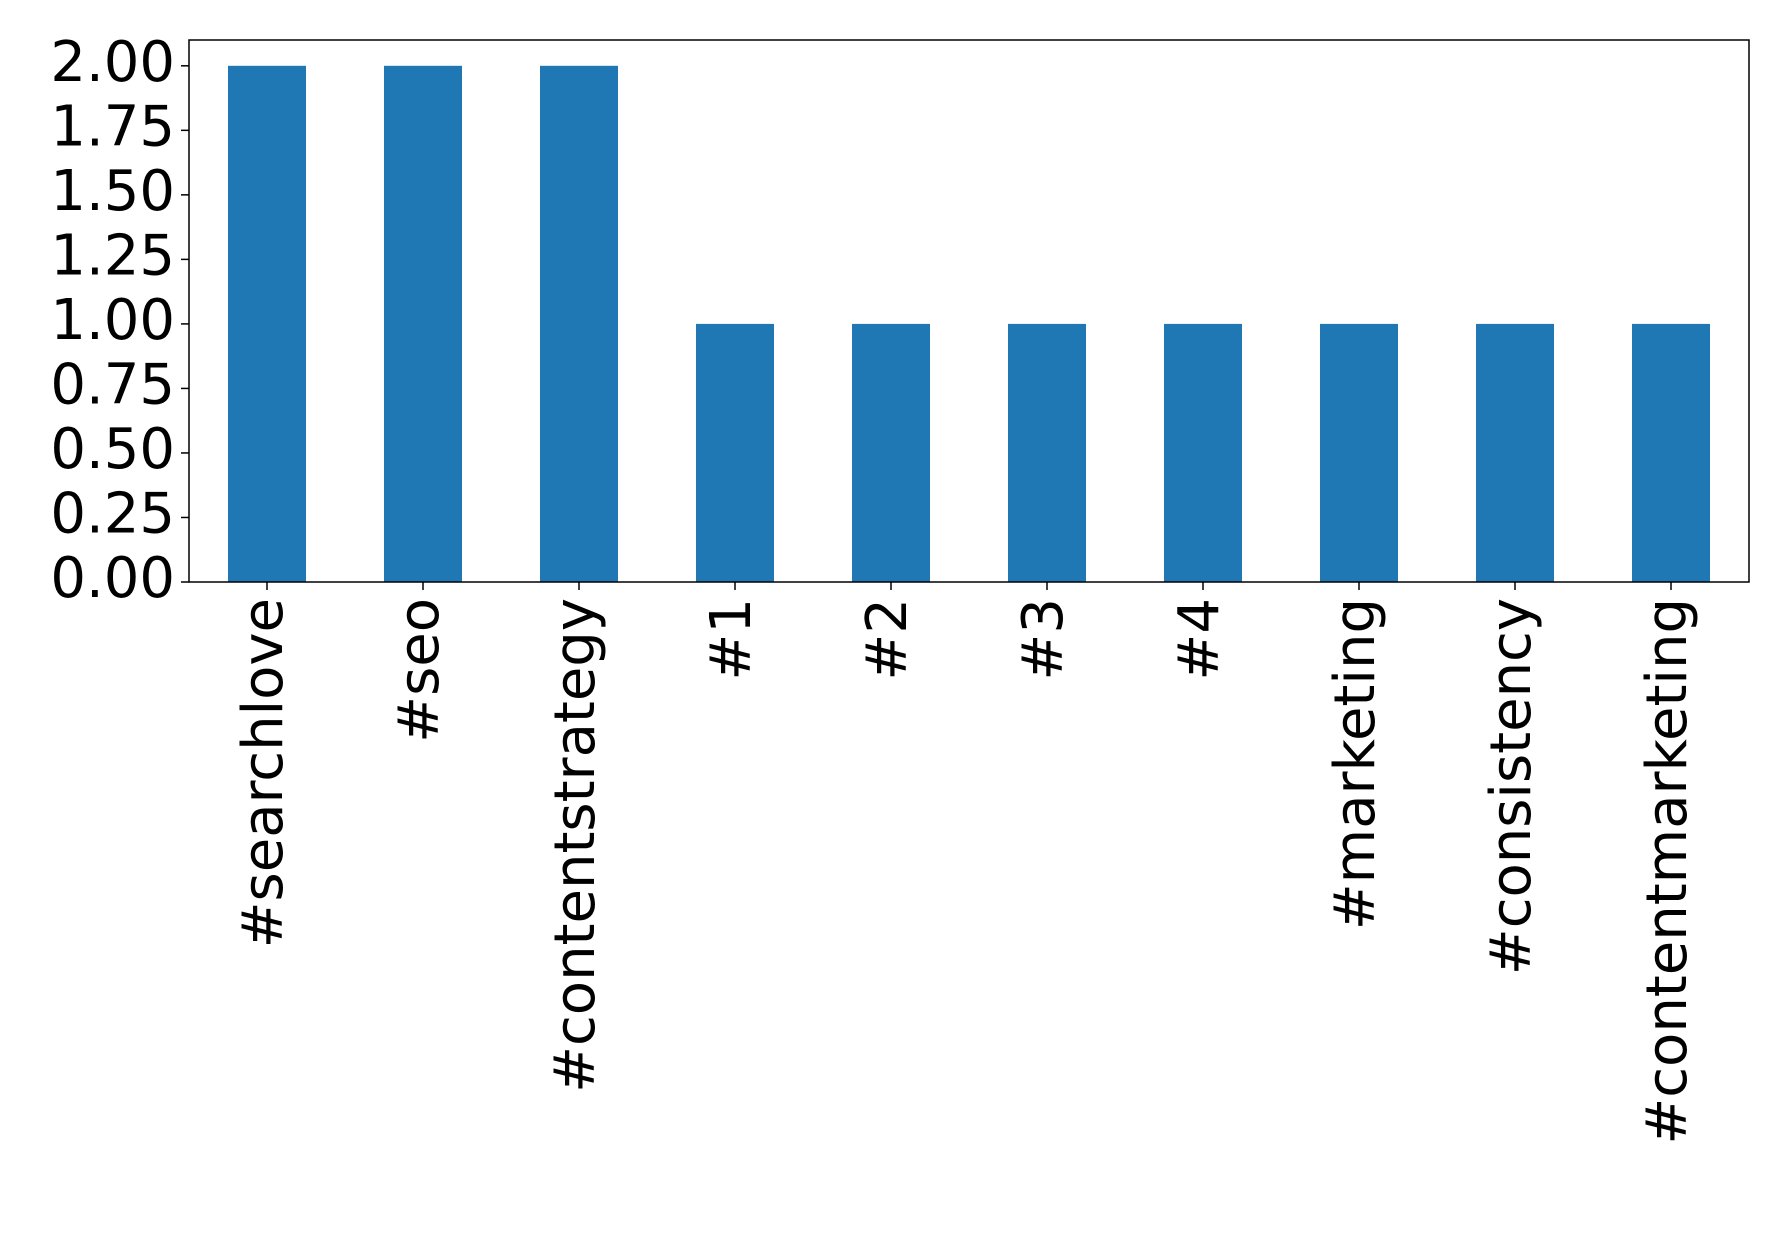 Image resolution: width=1778 pixels, height=1242 pixels. I want to click on x-tick-label: #searchlove, so click(263, 773).